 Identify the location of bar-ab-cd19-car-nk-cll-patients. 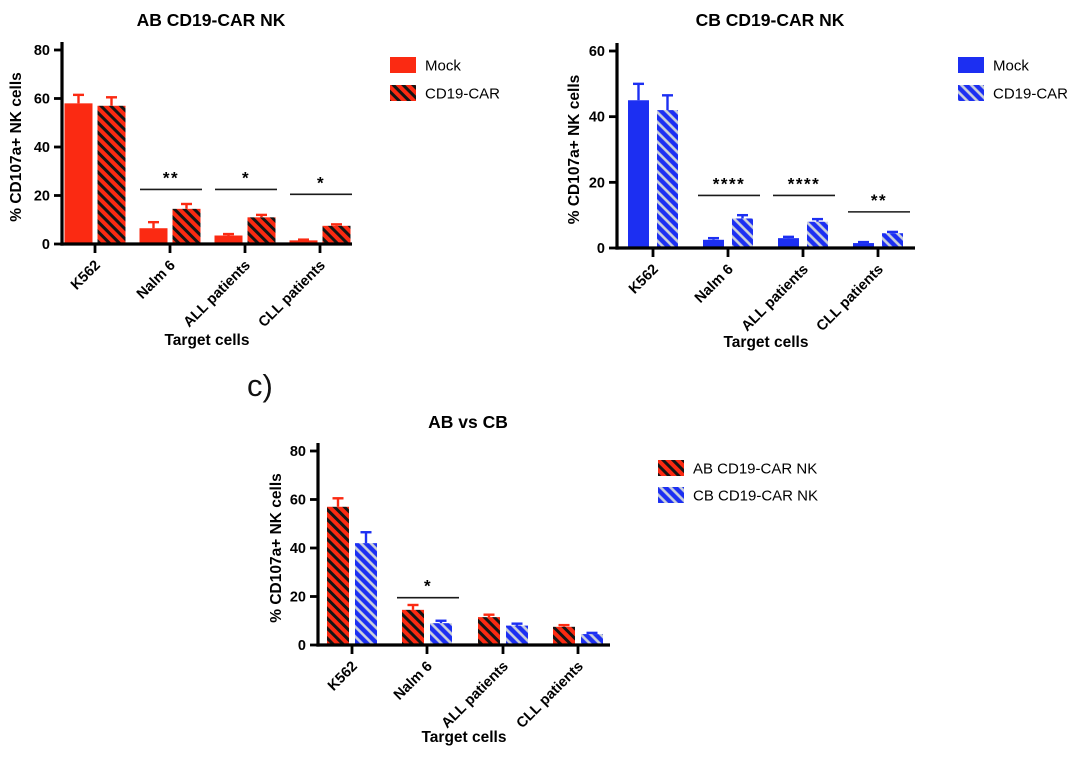
(564, 635).